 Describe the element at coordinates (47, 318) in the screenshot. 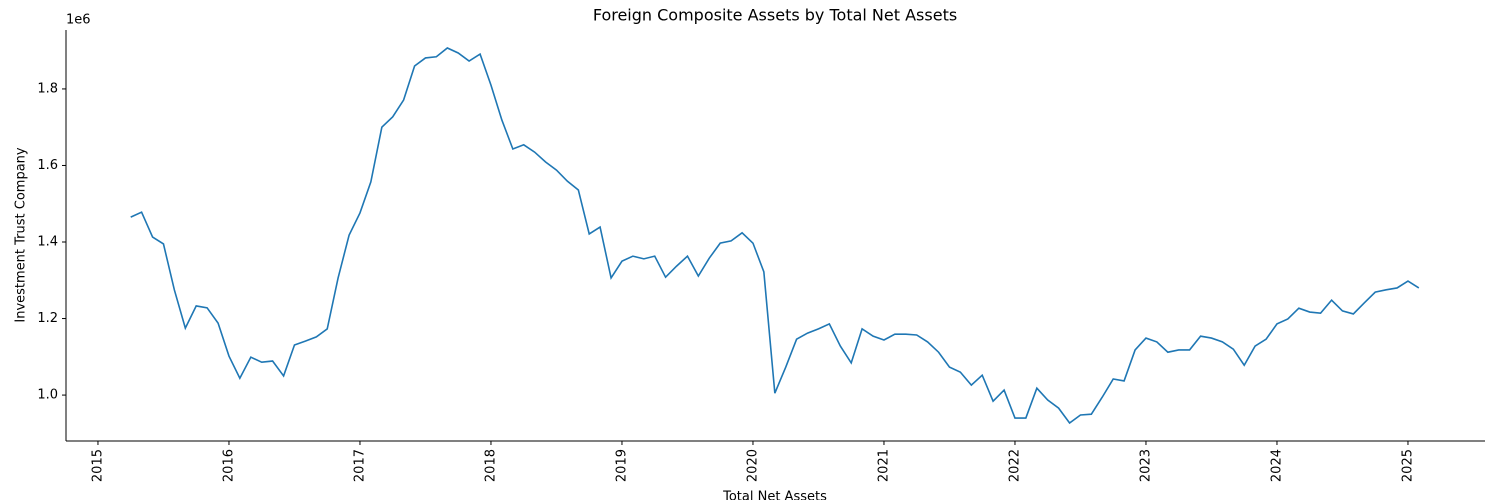

I see `y-tick-label: 1.2` at that location.